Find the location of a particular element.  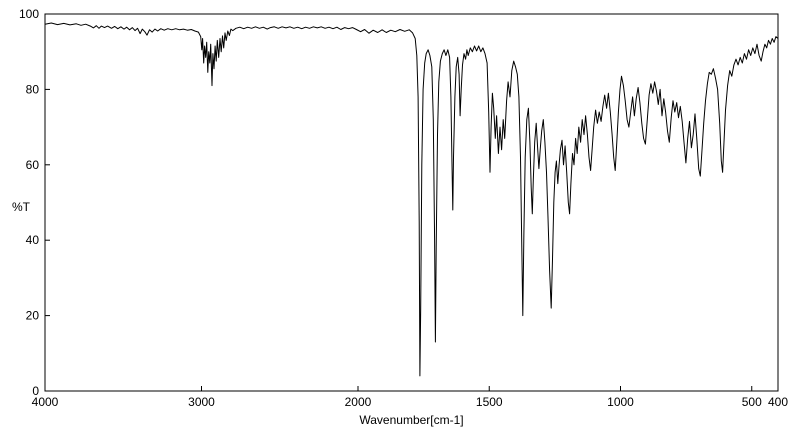

x-tick-label: 4000 is located at coordinates (45, 402).